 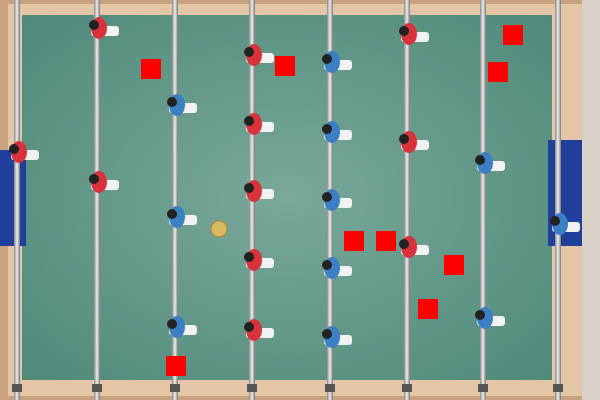 I want to click on left-goal, so click(x=13, y=198).